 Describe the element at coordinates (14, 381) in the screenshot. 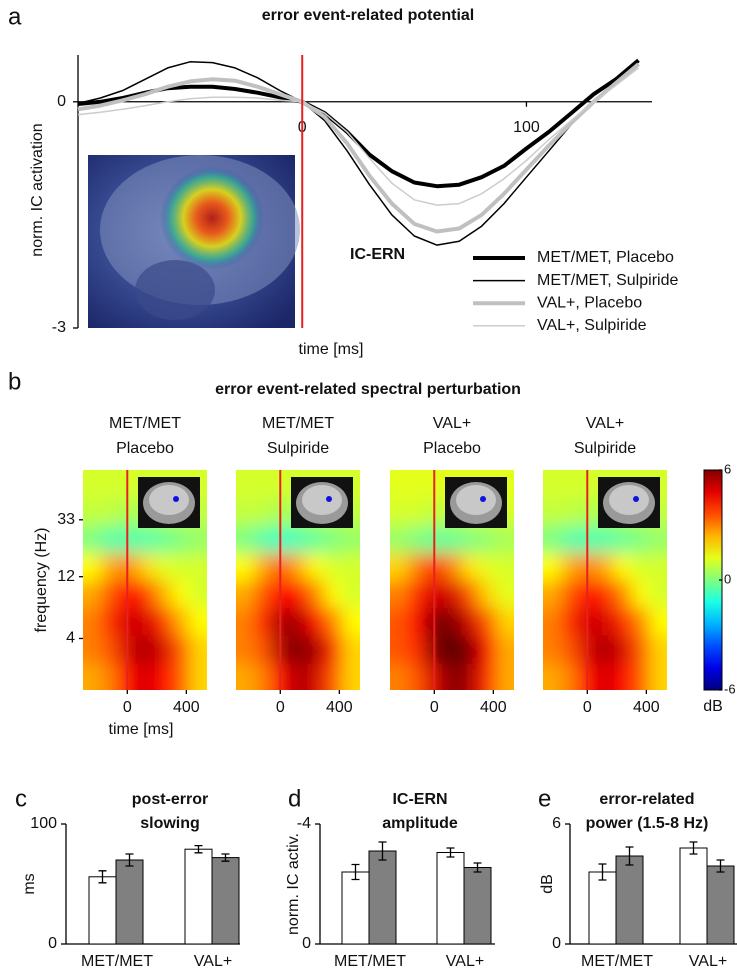

I see `panel-letter: b` at that location.